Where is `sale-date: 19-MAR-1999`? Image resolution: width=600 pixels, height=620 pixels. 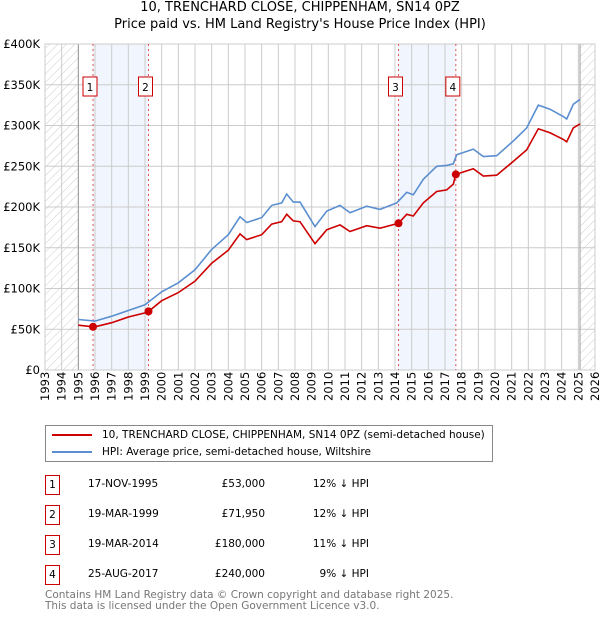 sale-date: 19-MAR-1999 is located at coordinates (123, 514).